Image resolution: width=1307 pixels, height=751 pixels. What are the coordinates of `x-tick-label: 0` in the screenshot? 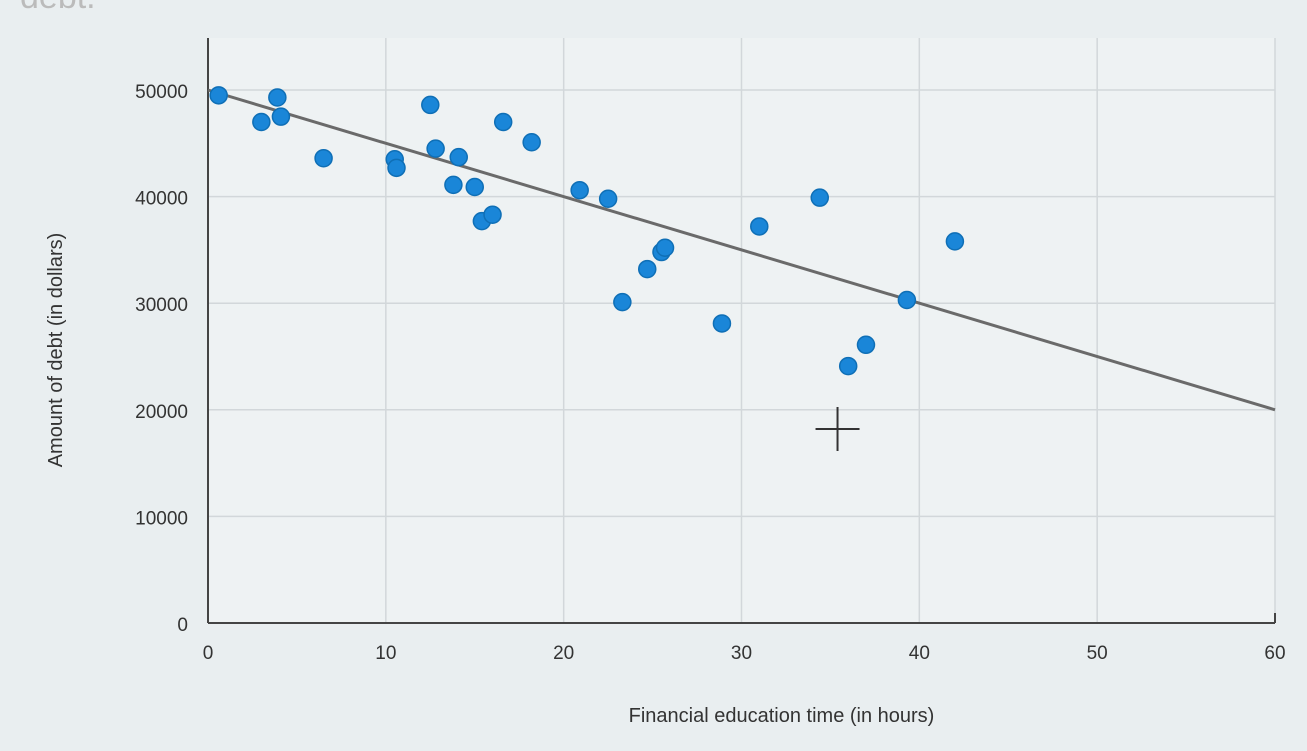 It's located at (208, 653).